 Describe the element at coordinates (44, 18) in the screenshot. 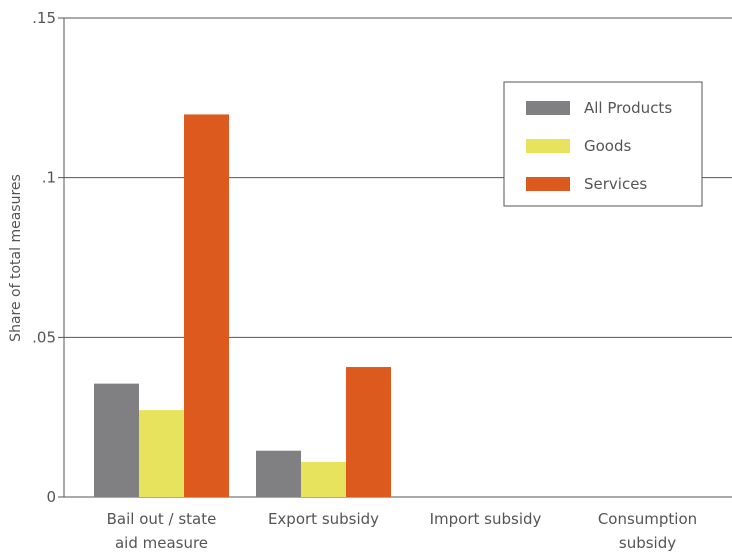

I see `y-tick-label: .15` at that location.